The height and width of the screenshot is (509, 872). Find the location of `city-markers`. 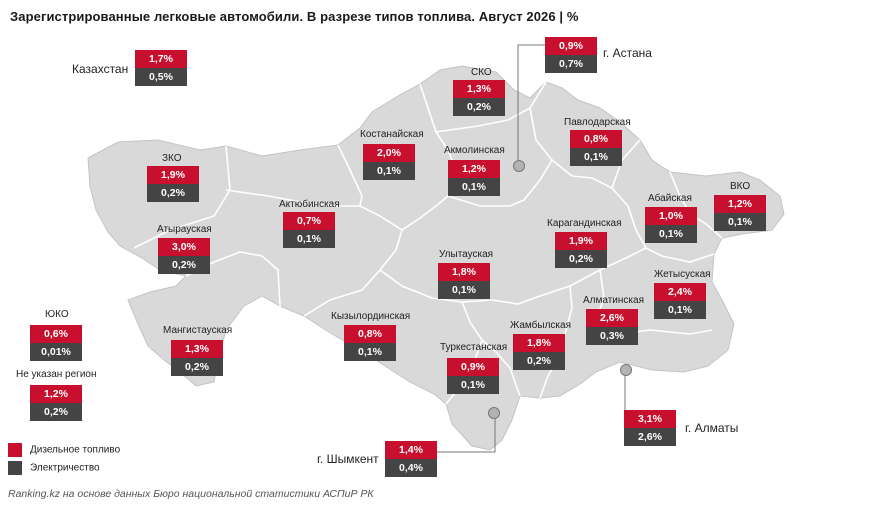

city-markers is located at coordinates (560, 289).